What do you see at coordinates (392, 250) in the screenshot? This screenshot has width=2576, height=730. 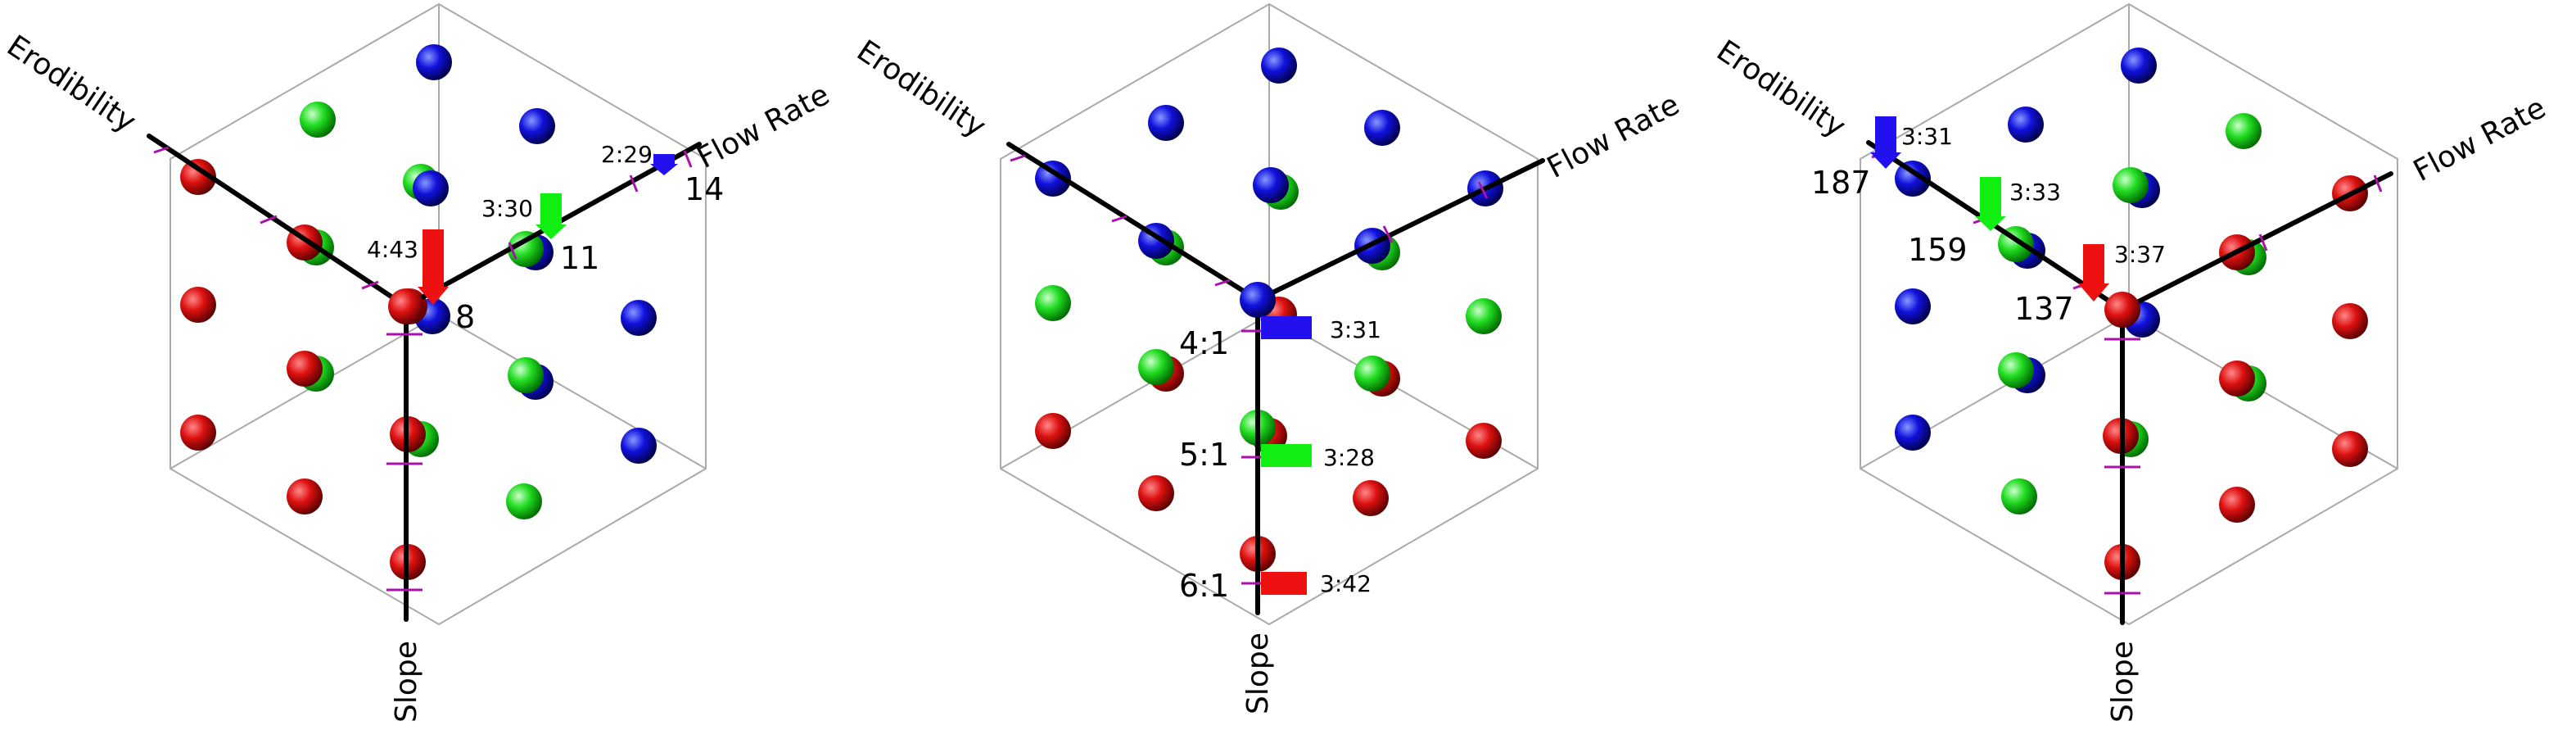 I see `bar-label: 4:43` at bounding box center [392, 250].